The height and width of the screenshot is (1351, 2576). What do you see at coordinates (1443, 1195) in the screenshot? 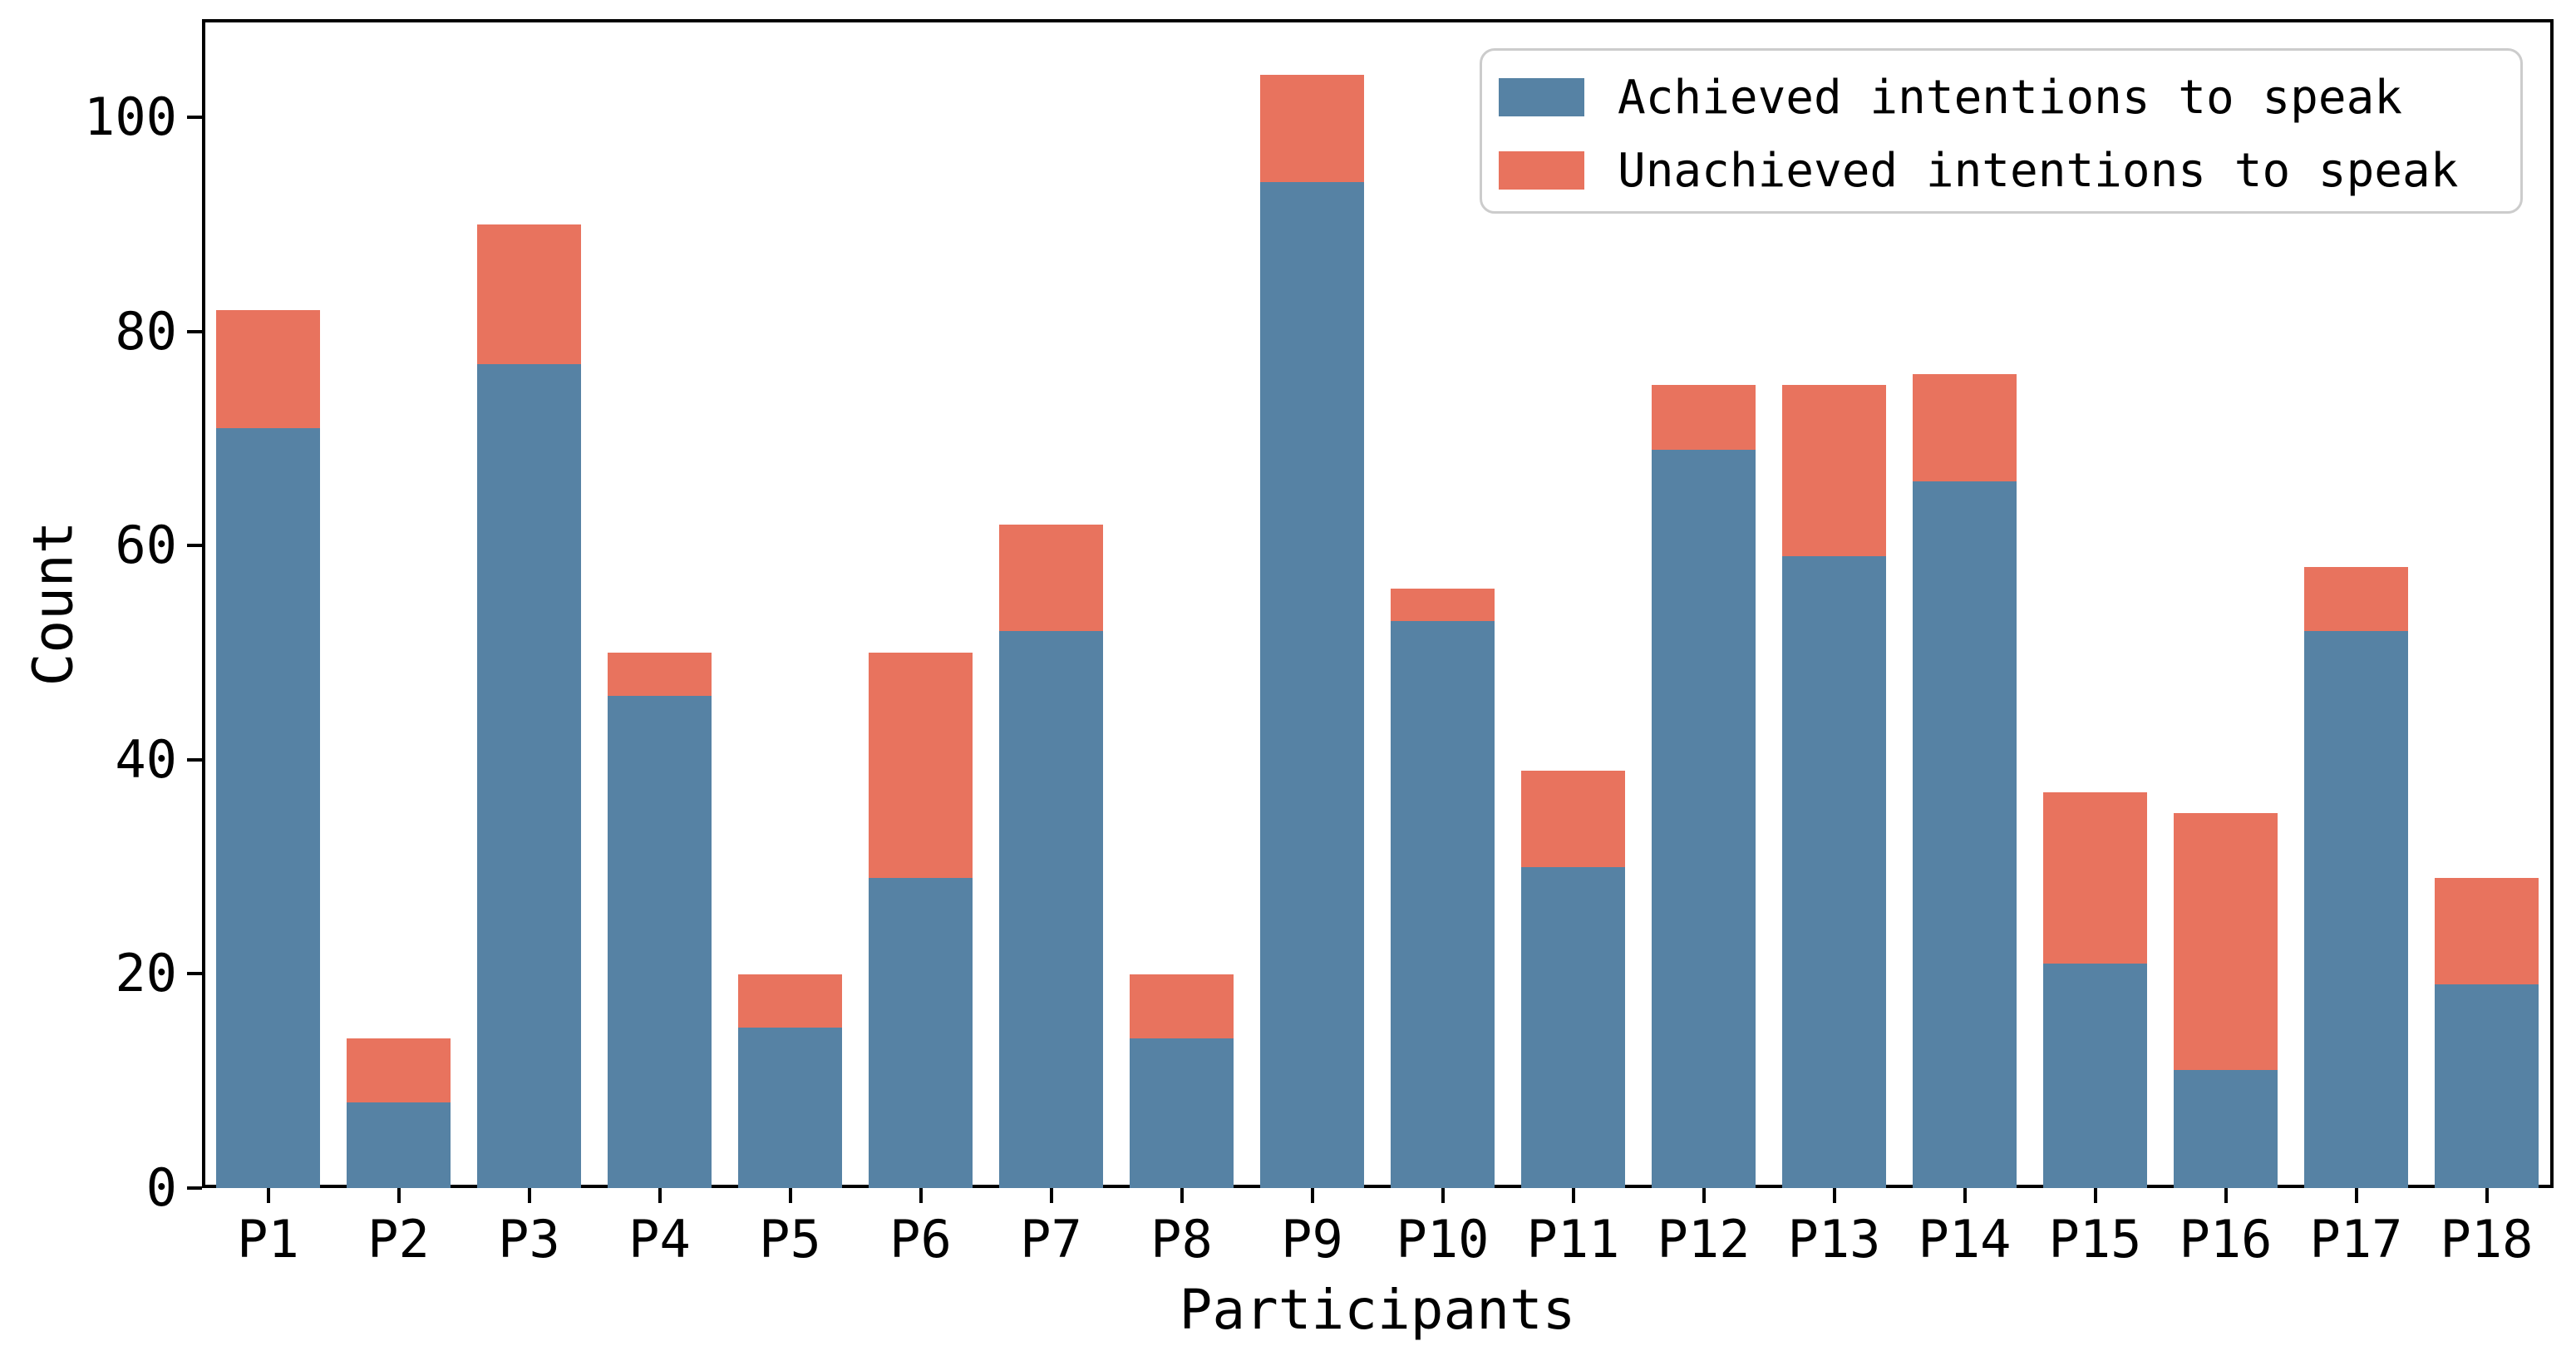
I see `x-tick-P10` at bounding box center [1443, 1195].